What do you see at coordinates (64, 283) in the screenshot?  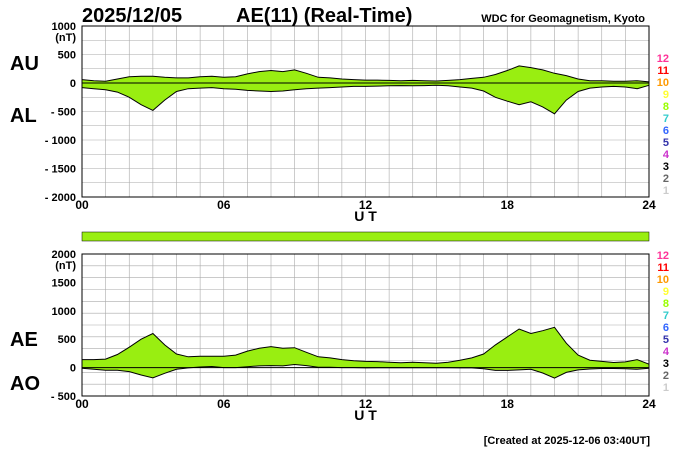 I see `y-tick-label: 1500` at bounding box center [64, 283].